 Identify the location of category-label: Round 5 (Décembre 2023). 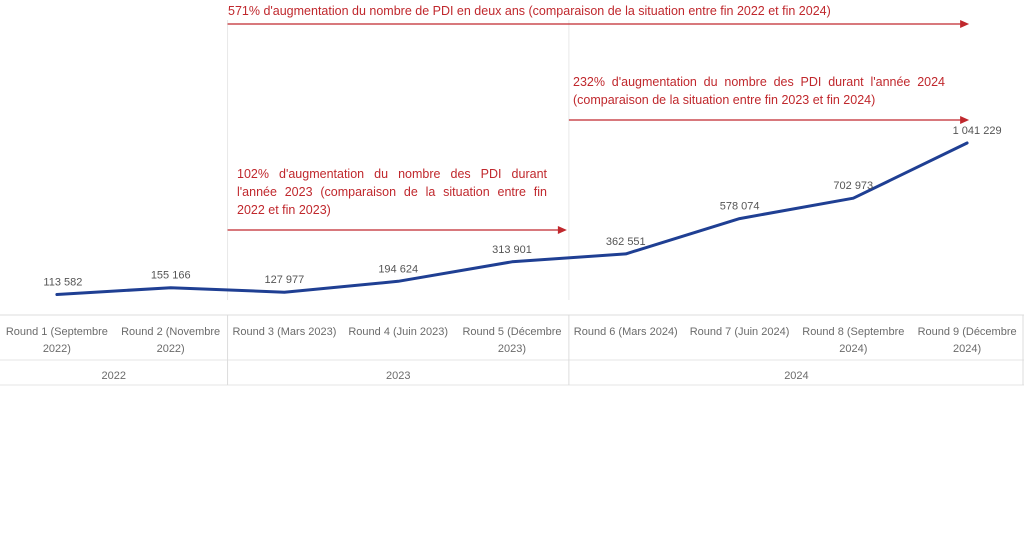
(512, 340).